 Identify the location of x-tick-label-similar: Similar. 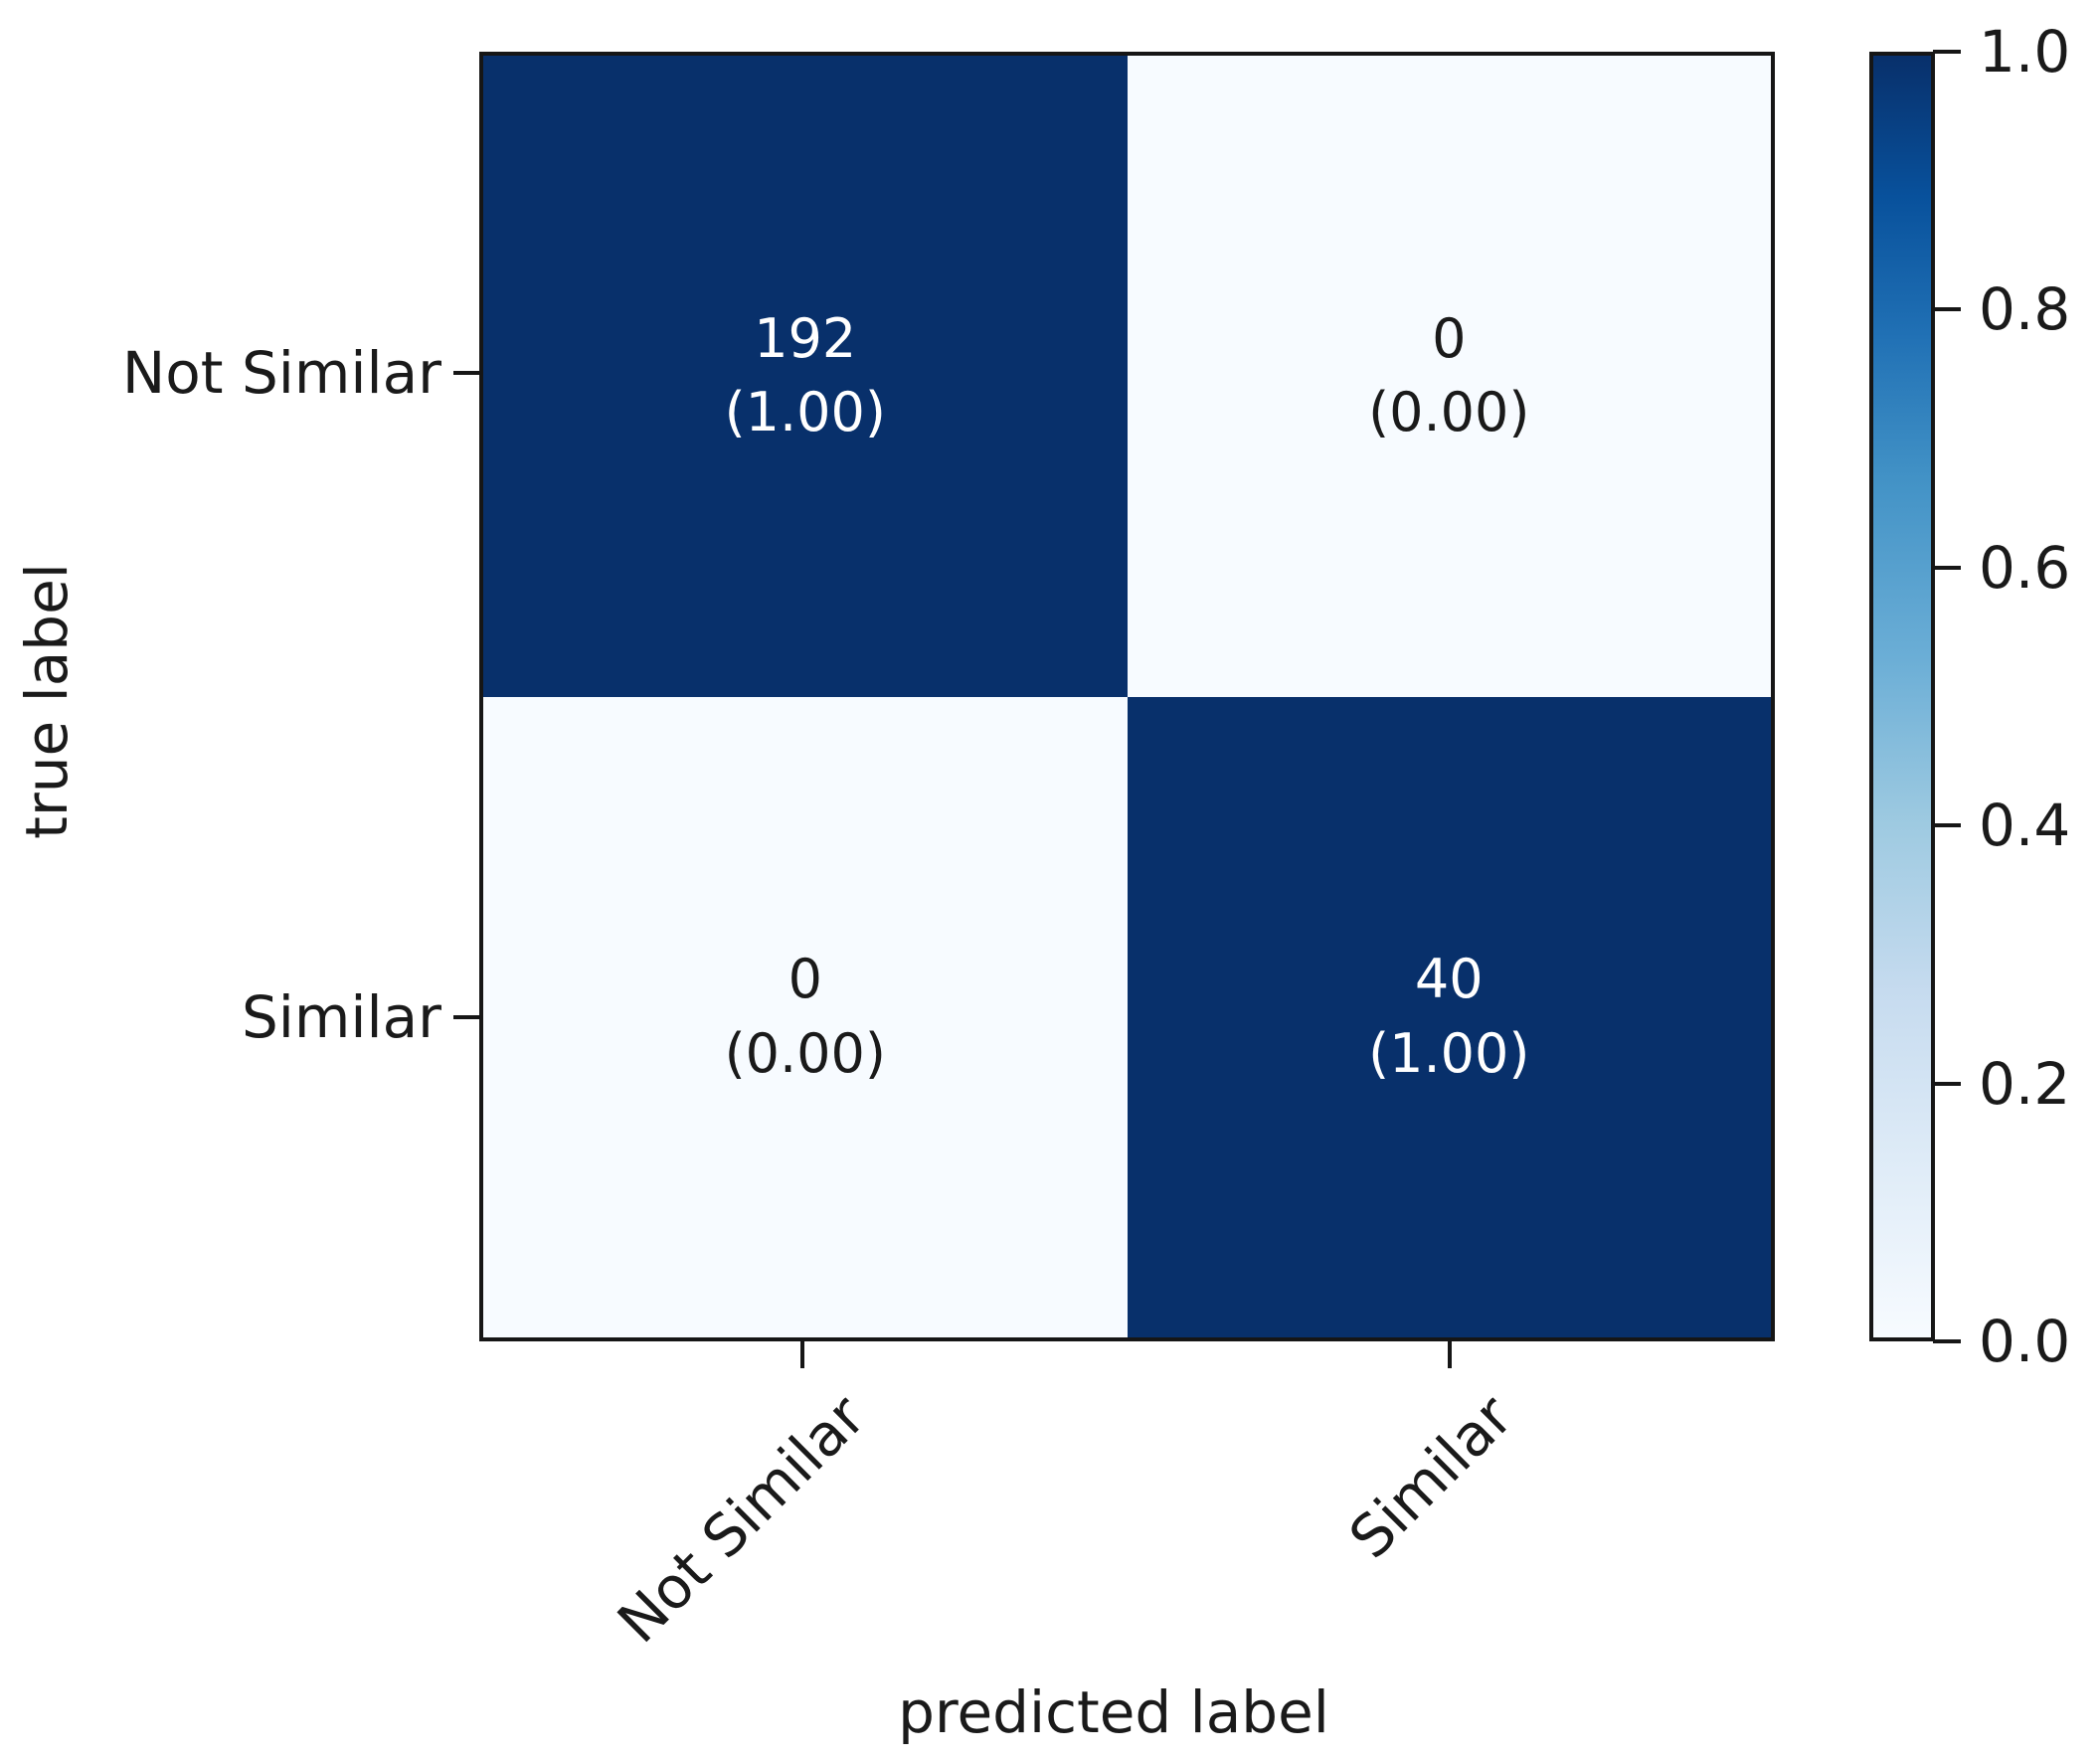
(1430, 1477).